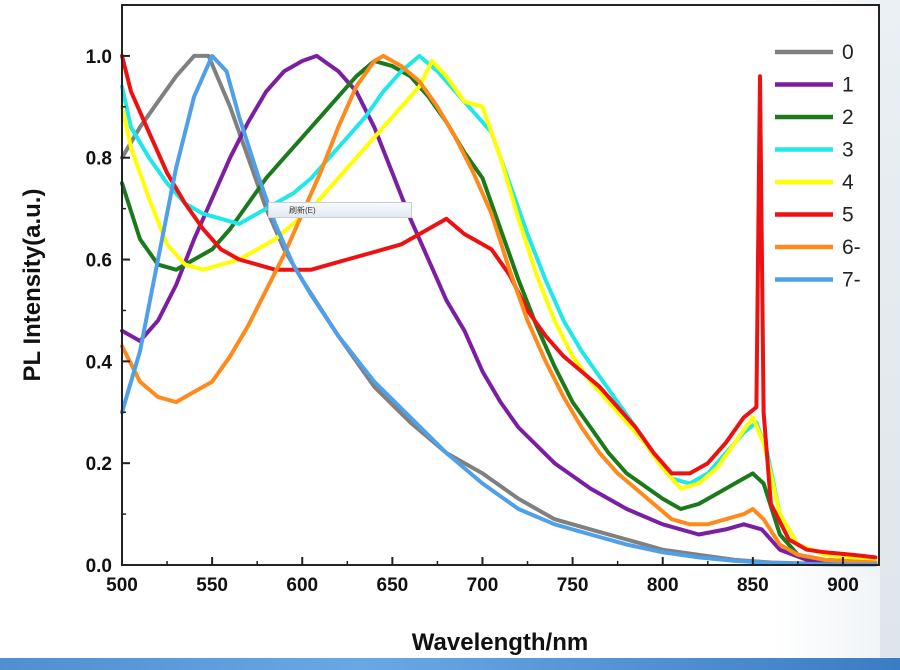  Describe the element at coordinates (393, 585) in the screenshot. I see `x-tick-label: 650` at that location.